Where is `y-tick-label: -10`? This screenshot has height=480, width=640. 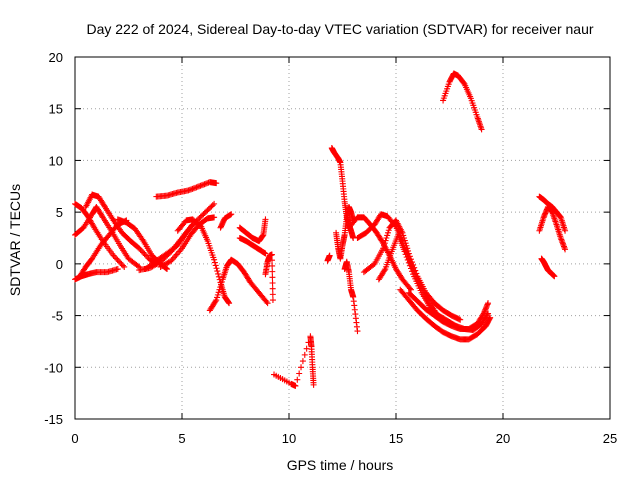 y-tick-label: -10 is located at coordinates (53, 367).